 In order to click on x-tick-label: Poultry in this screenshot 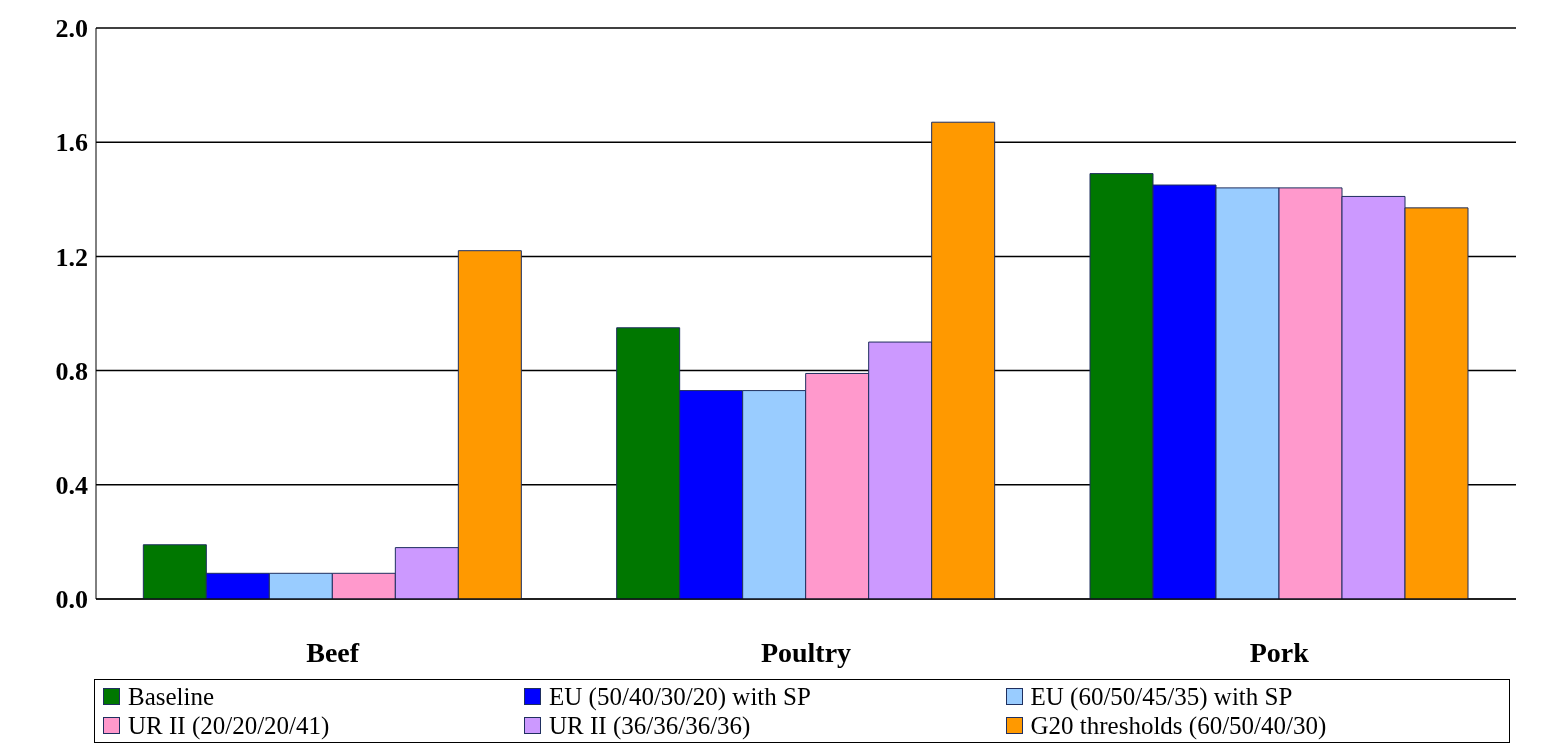, I will do `click(806, 652)`.